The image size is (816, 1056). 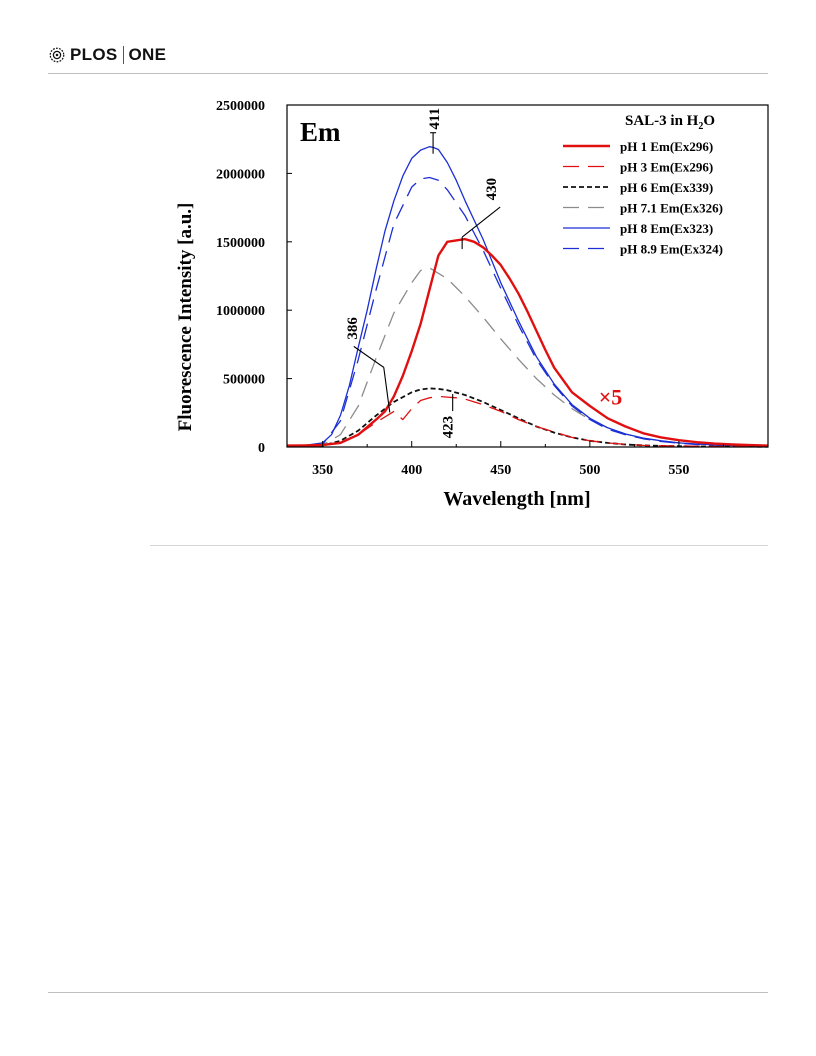 What do you see at coordinates (240, 243) in the screenshot?
I see `y-tick-label: 1500000` at bounding box center [240, 243].